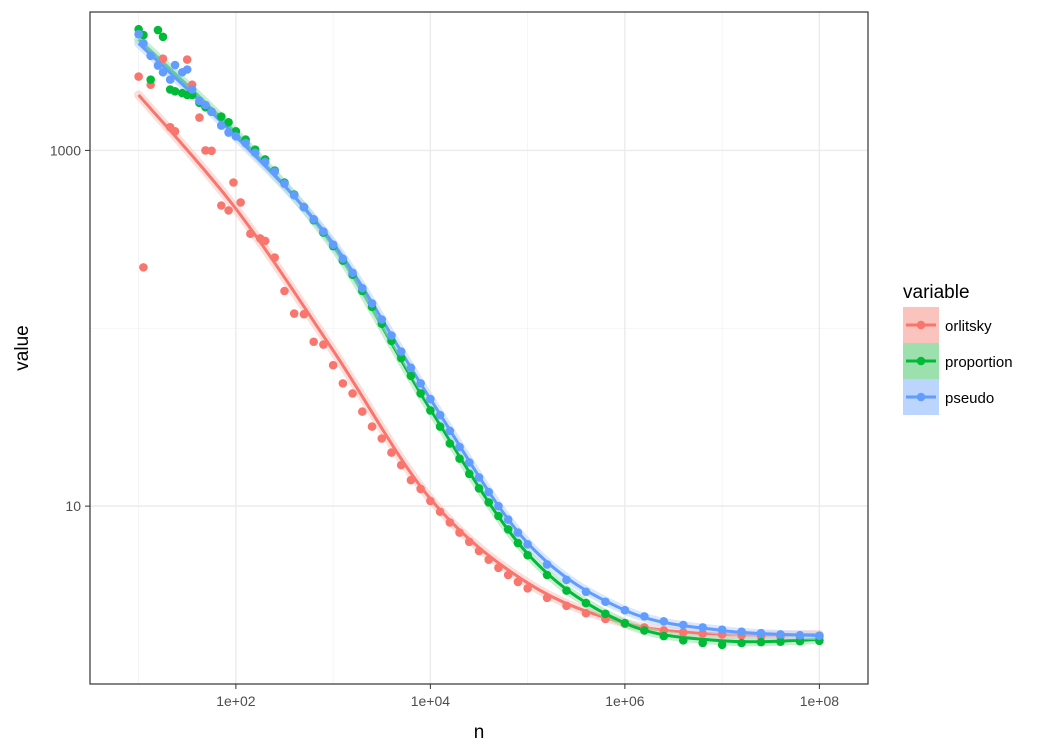 This screenshot has height=750, width=1050. What do you see at coordinates (73, 506) in the screenshot?
I see `y-tick-label: 10` at bounding box center [73, 506].